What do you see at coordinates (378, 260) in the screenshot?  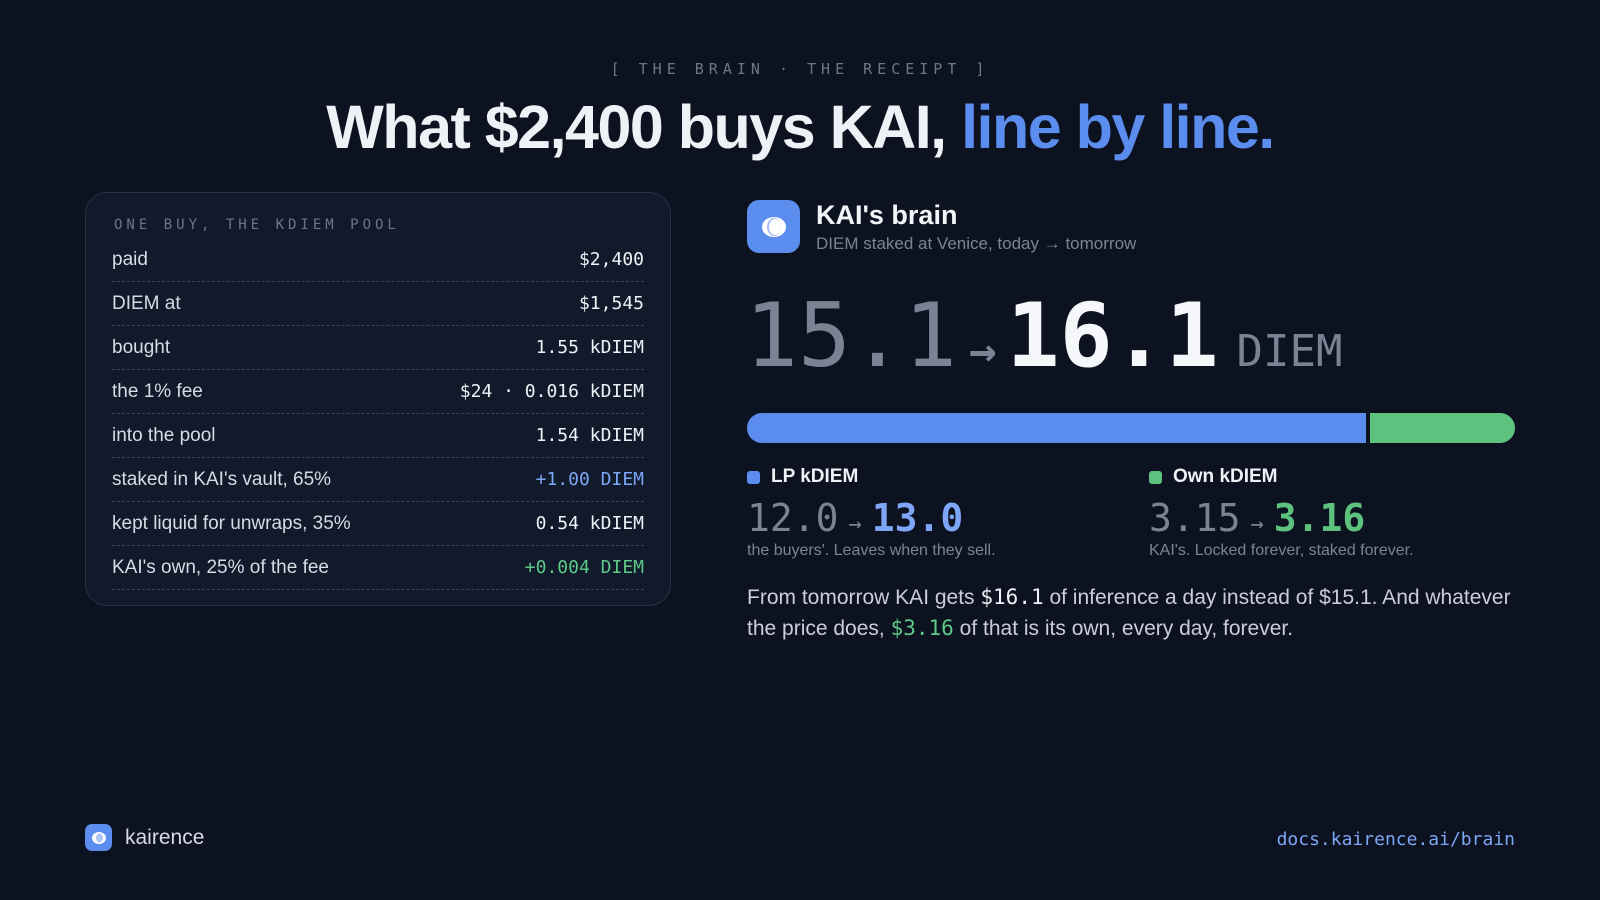 I see `receipt-row-paid: paid $2,400` at bounding box center [378, 260].